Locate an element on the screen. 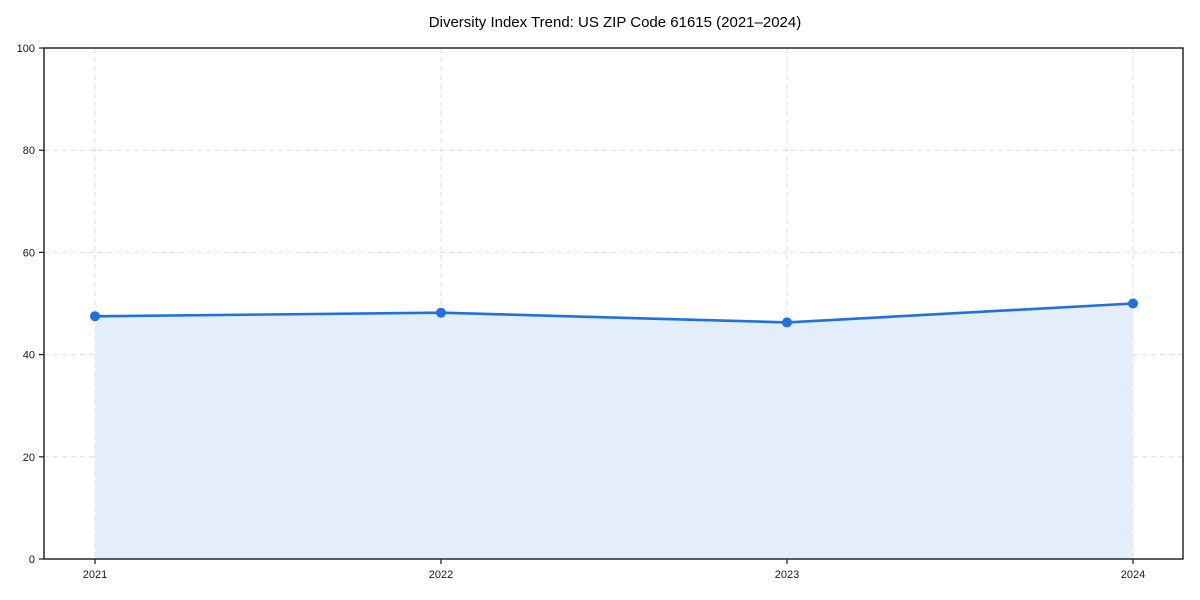 This screenshot has width=1200, height=600. x-tick-label: 2024 is located at coordinates (1133, 575).